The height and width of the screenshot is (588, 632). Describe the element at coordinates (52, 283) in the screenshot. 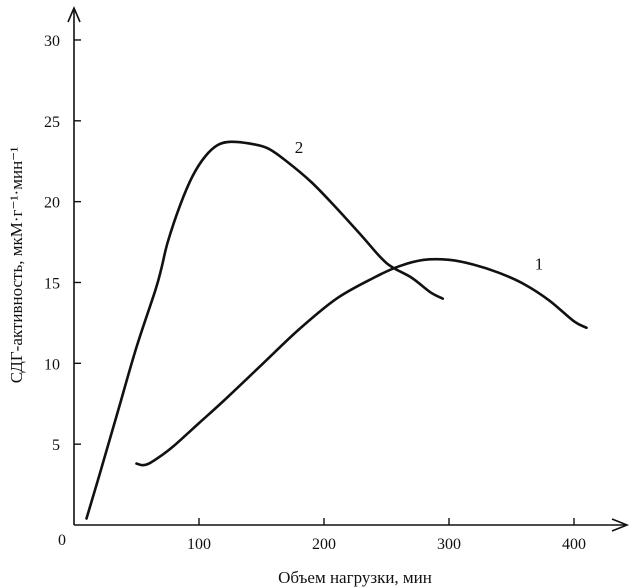

I see `y-tick-label: 15` at that location.